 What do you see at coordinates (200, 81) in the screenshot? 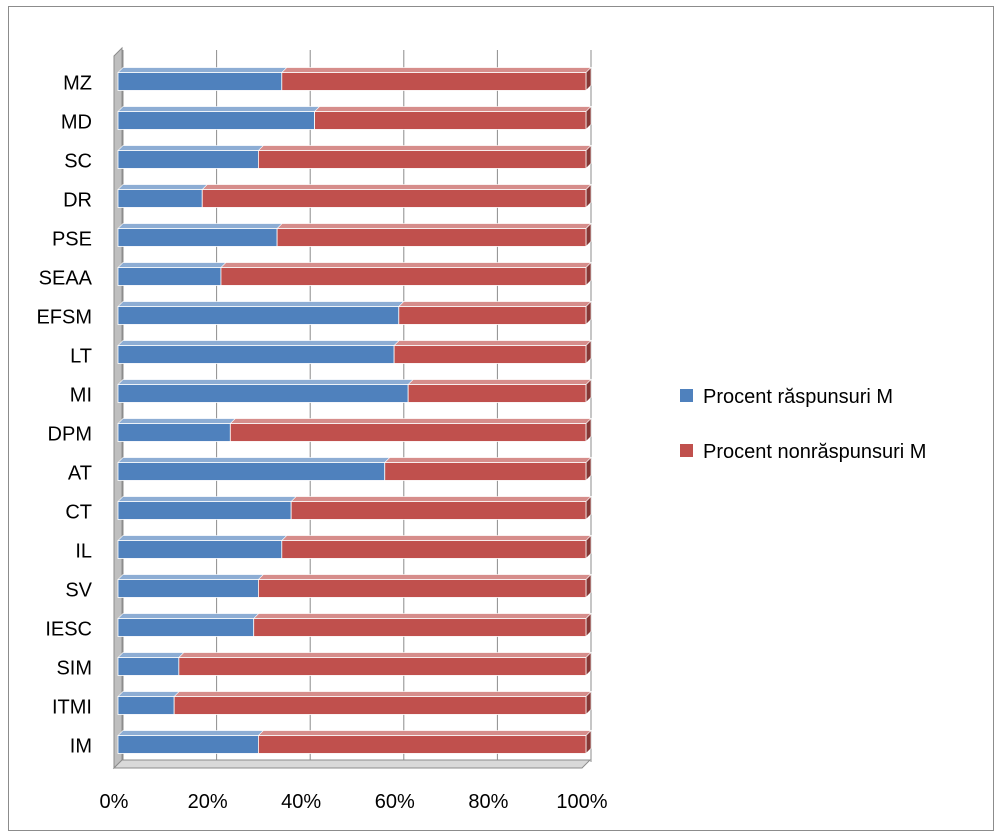
I see `bar-raspunsuri-mz` at bounding box center [200, 81].